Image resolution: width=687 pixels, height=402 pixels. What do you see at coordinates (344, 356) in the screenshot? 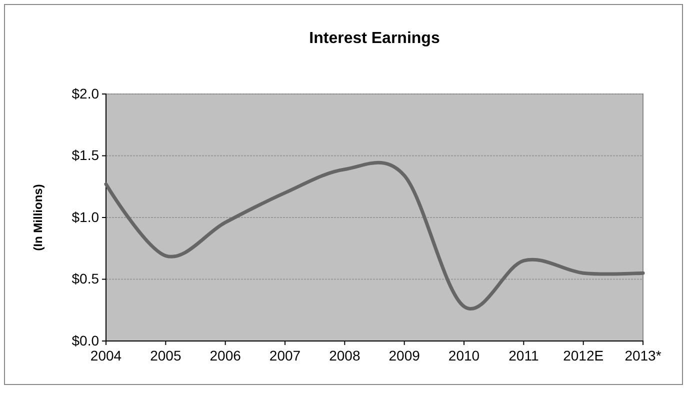
I see `x-tick-label: 2008` at bounding box center [344, 356].